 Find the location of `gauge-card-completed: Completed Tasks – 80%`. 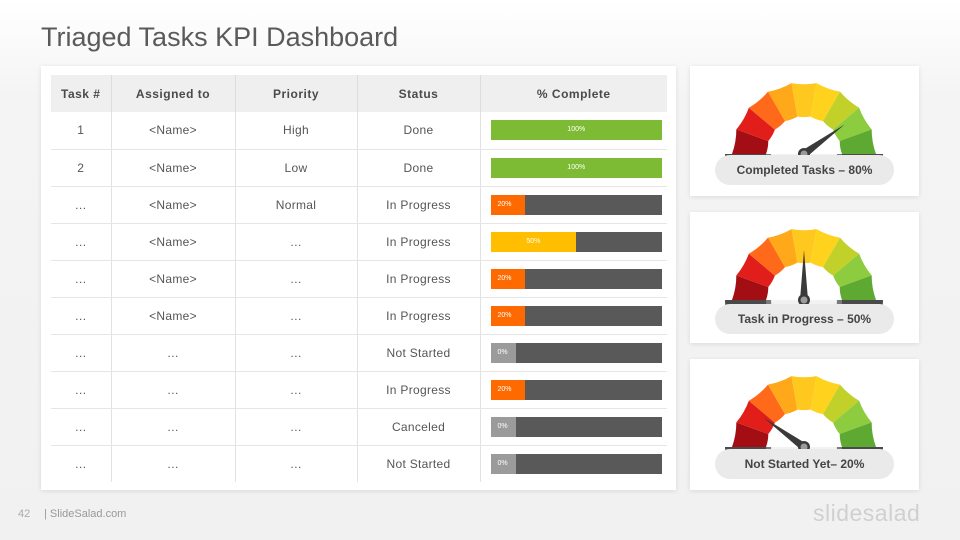

gauge-card-completed: Completed Tasks – 80% is located at coordinates (804, 131).